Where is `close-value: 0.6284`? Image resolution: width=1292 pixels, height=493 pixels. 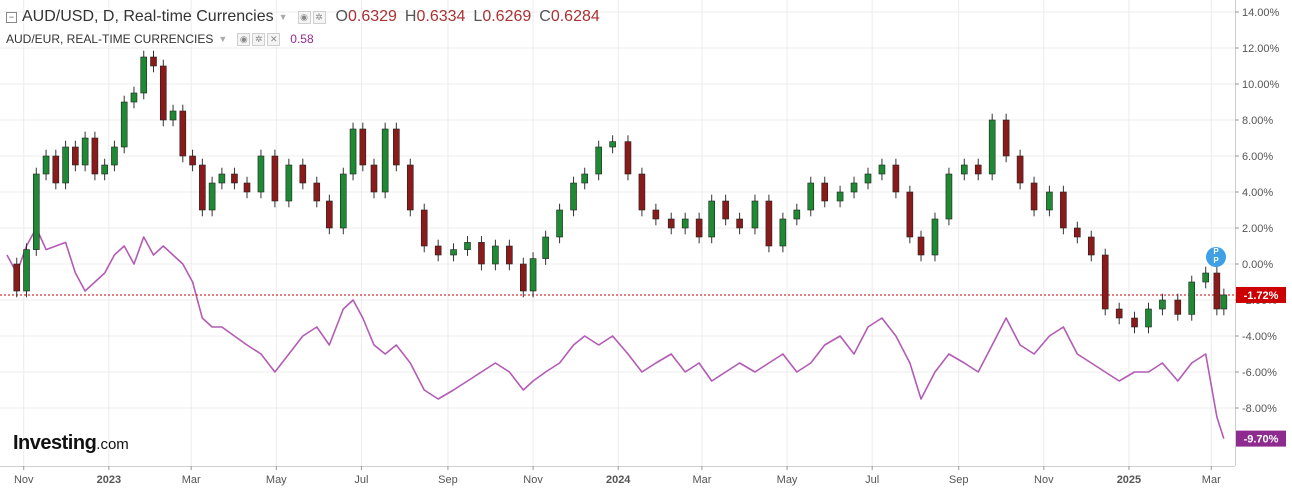
close-value: 0.6284 is located at coordinates (575, 16).